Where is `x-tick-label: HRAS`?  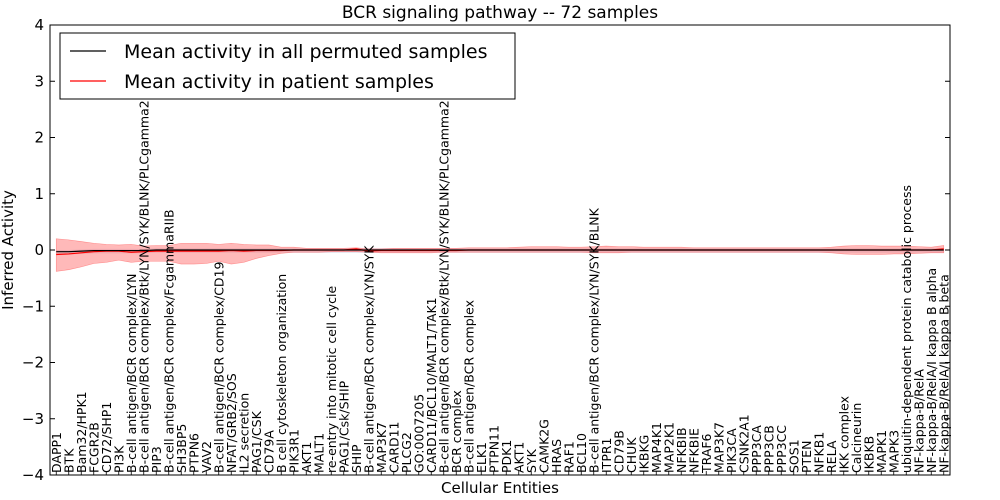 x-tick-label: HRAS is located at coordinates (556, 456).